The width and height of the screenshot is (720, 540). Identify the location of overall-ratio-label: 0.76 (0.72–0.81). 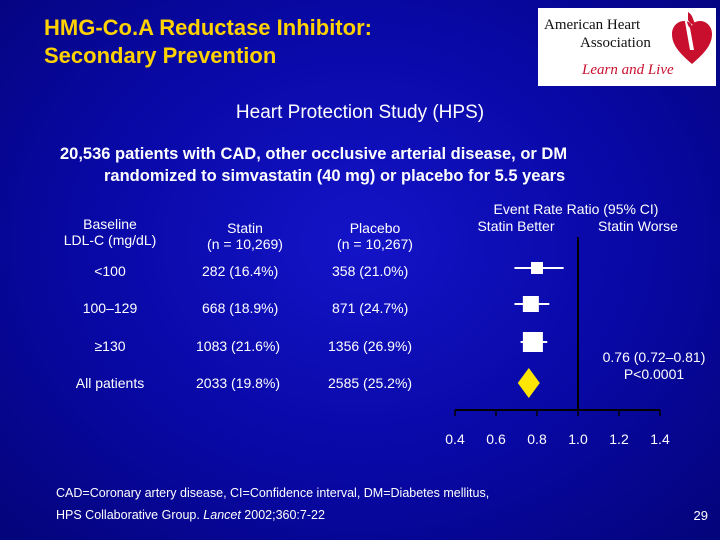
(654, 357).